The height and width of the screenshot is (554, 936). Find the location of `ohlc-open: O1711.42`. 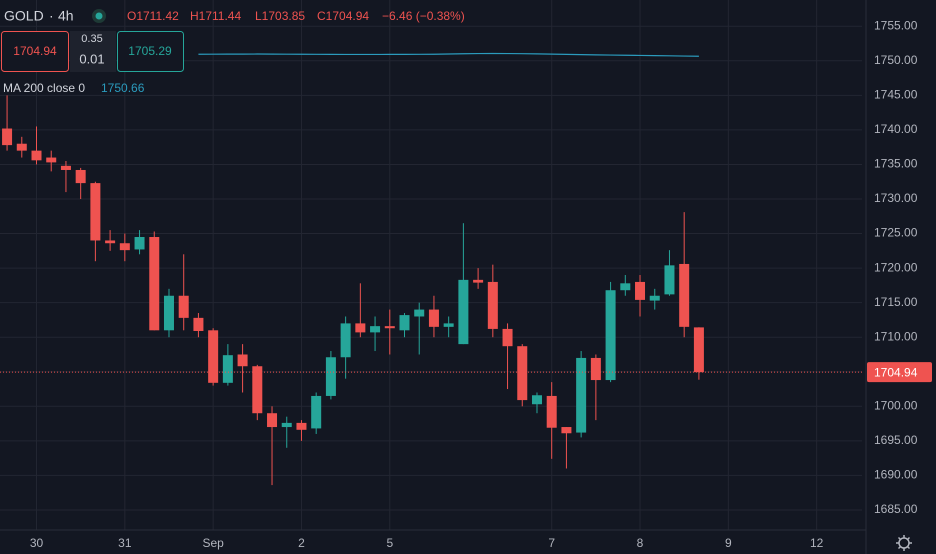

ohlc-open: O1711.42 is located at coordinates (153, 16).